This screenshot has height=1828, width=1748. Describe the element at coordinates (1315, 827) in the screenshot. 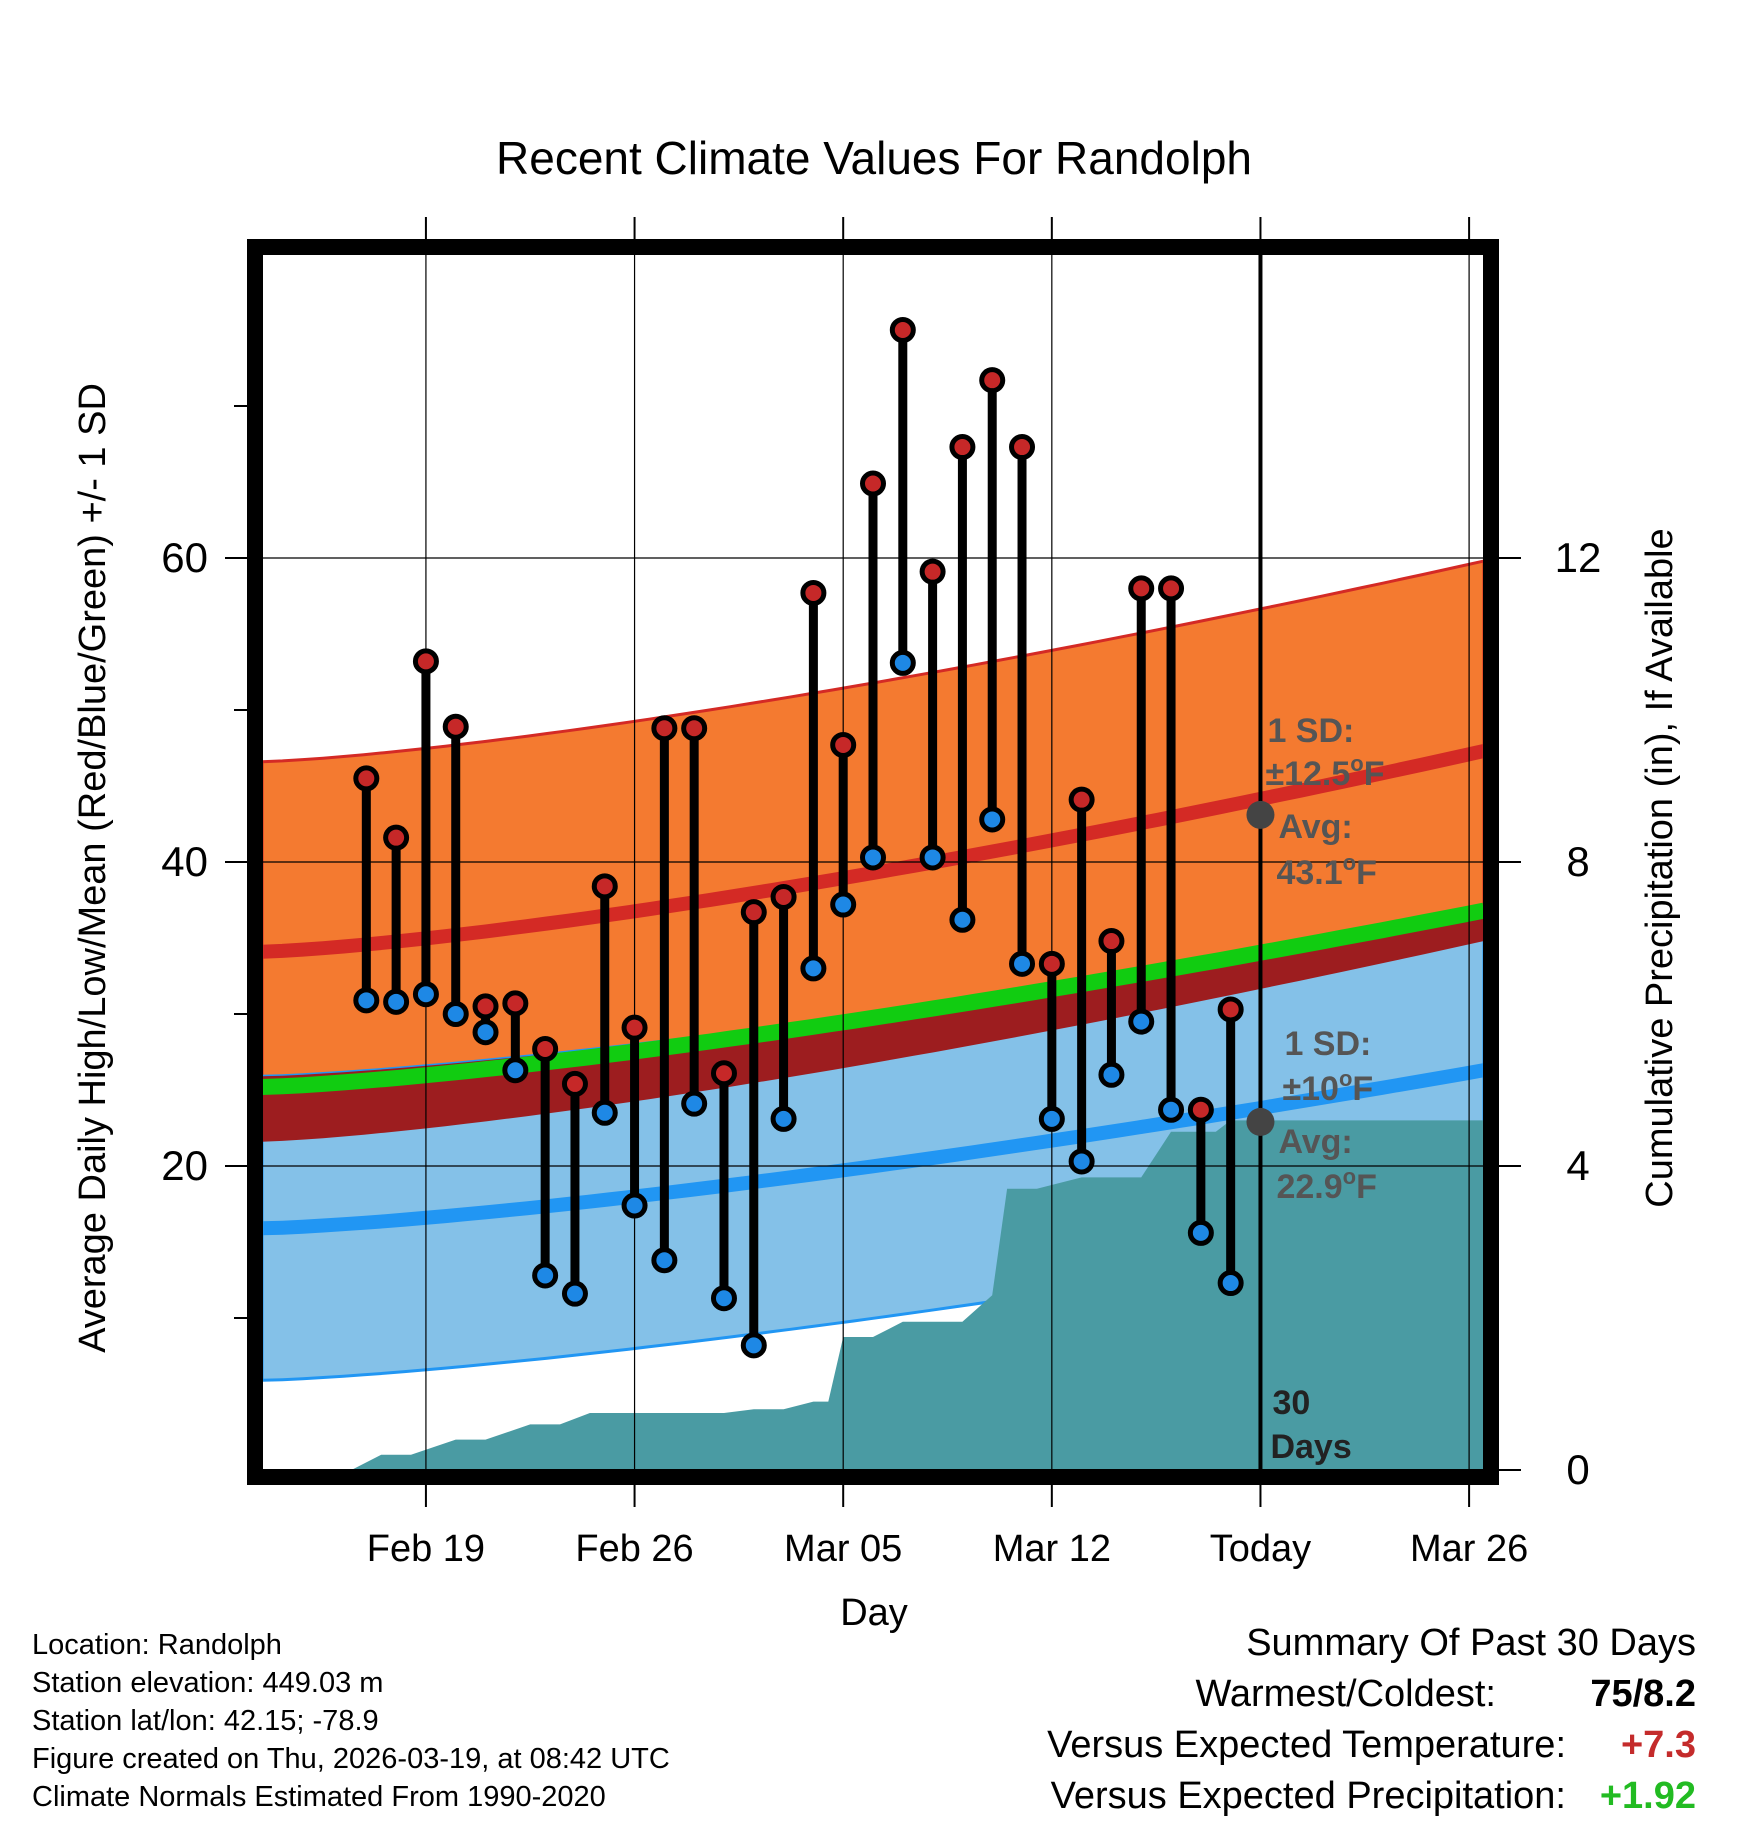

I see `high-avg-label: Avg:` at that location.